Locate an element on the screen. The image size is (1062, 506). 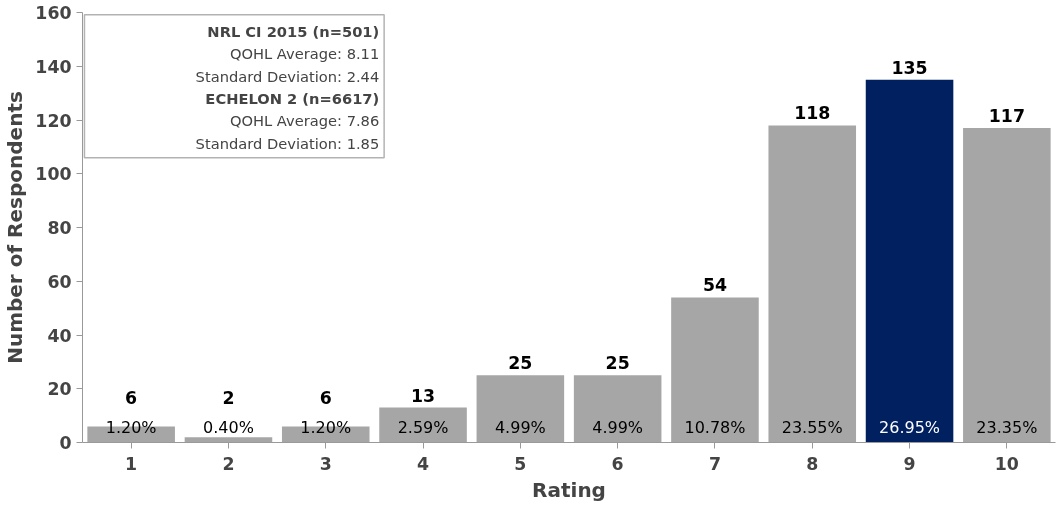
data-label: 54 is located at coordinates (715, 285).